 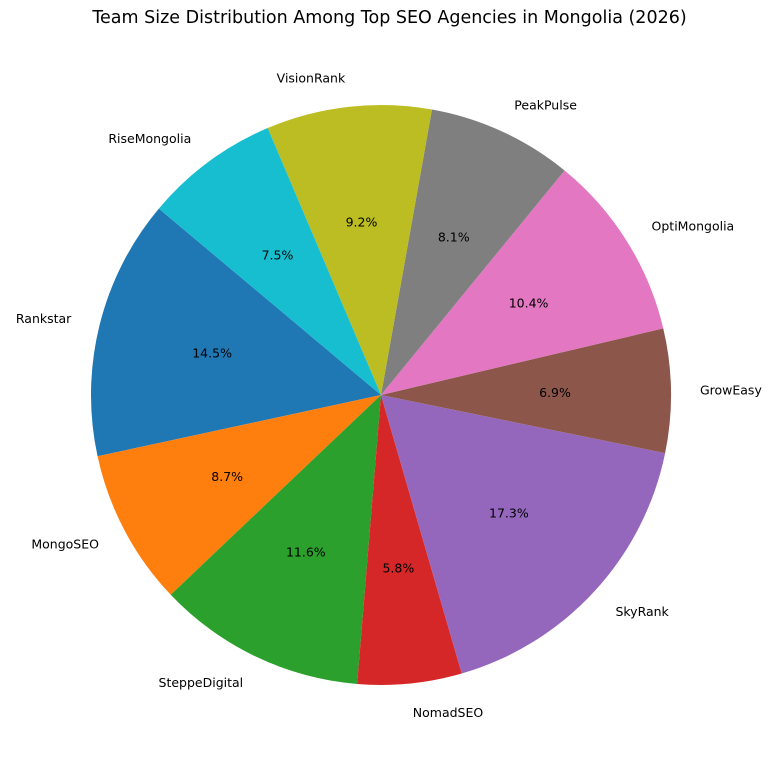 I want to click on slice-category-label: SkyRank, so click(x=642, y=611).